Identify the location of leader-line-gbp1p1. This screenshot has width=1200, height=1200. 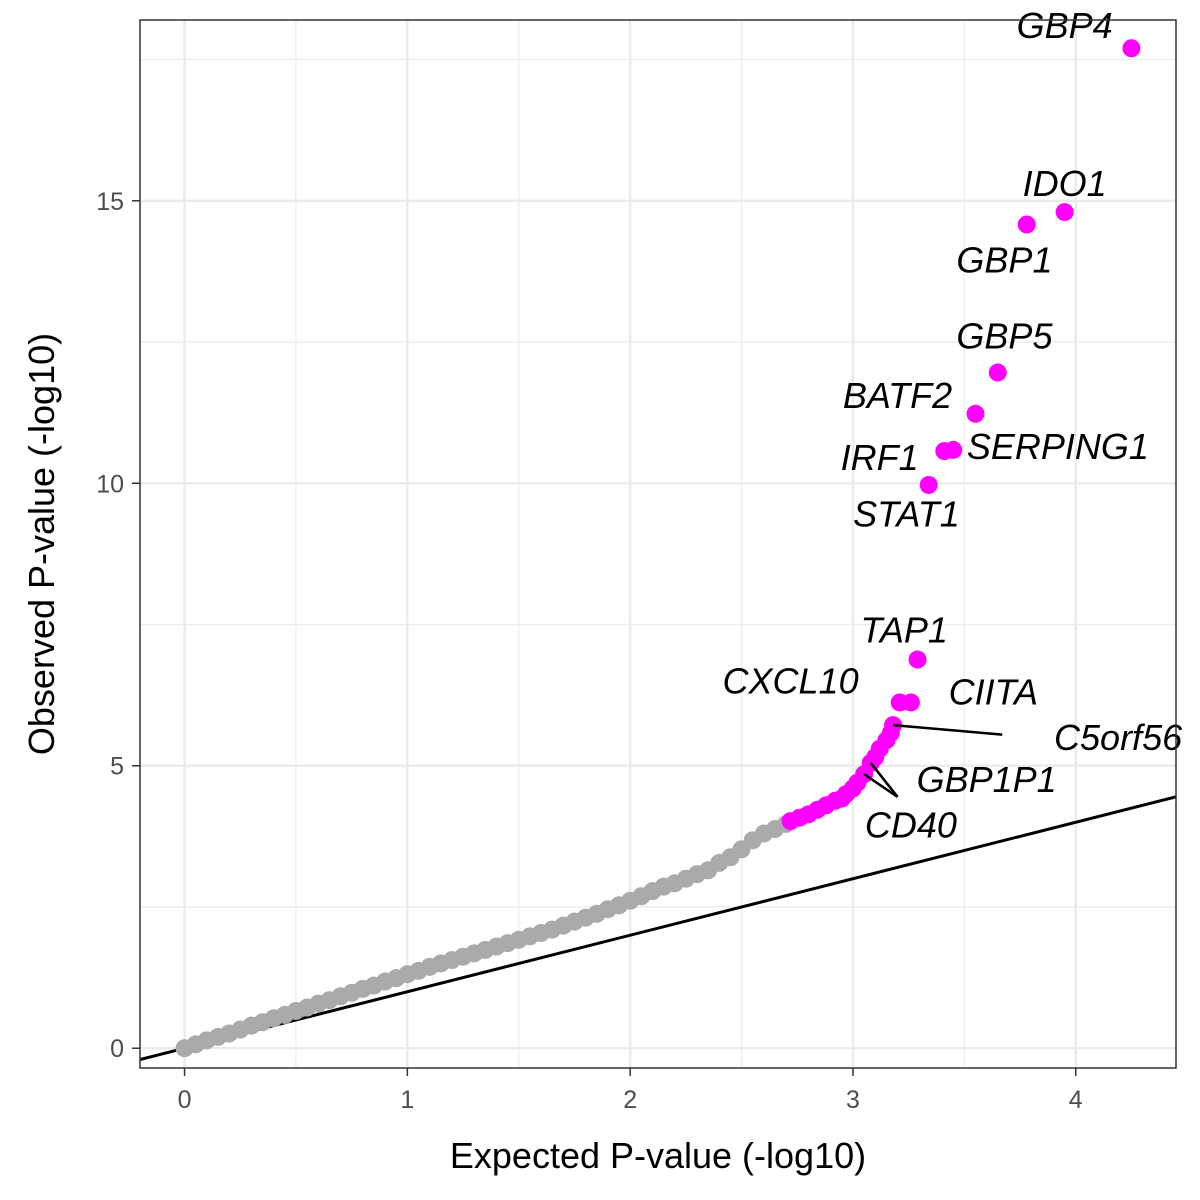
(884, 780).